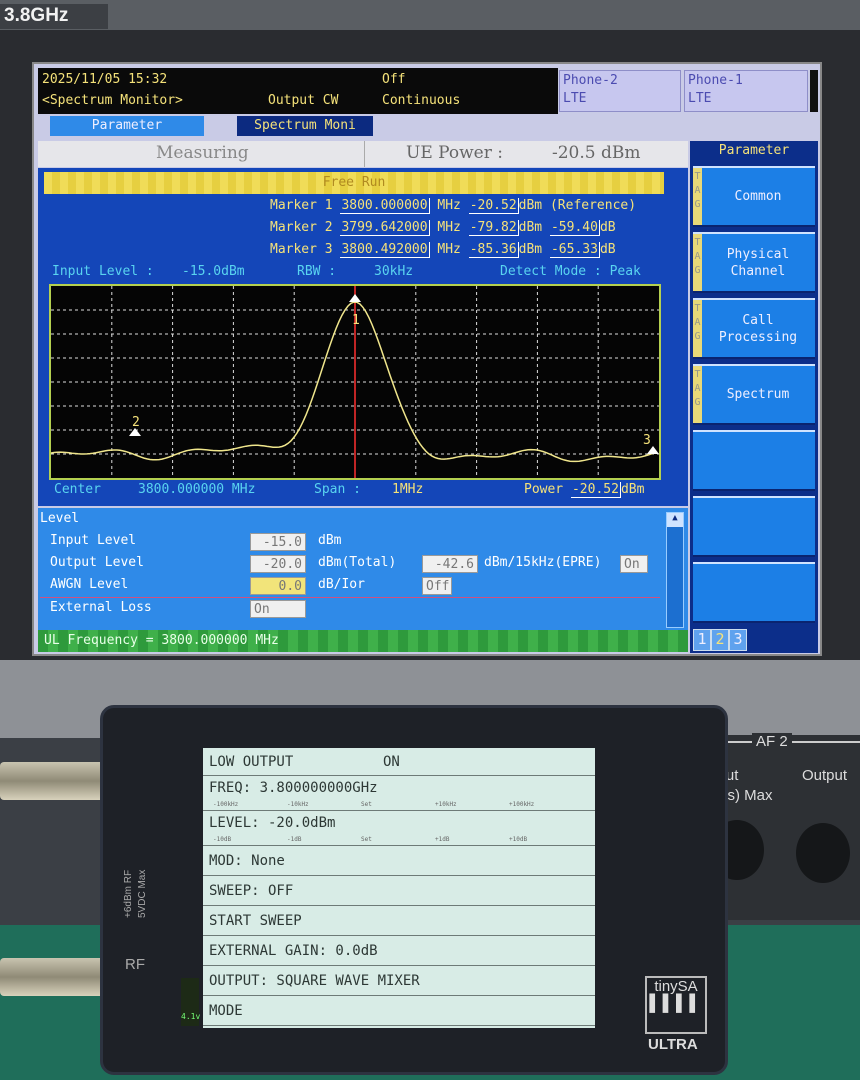 The image size is (860, 1080). What do you see at coordinates (675, 570) in the screenshot?
I see `level-scrollbar: ▲` at bounding box center [675, 570].